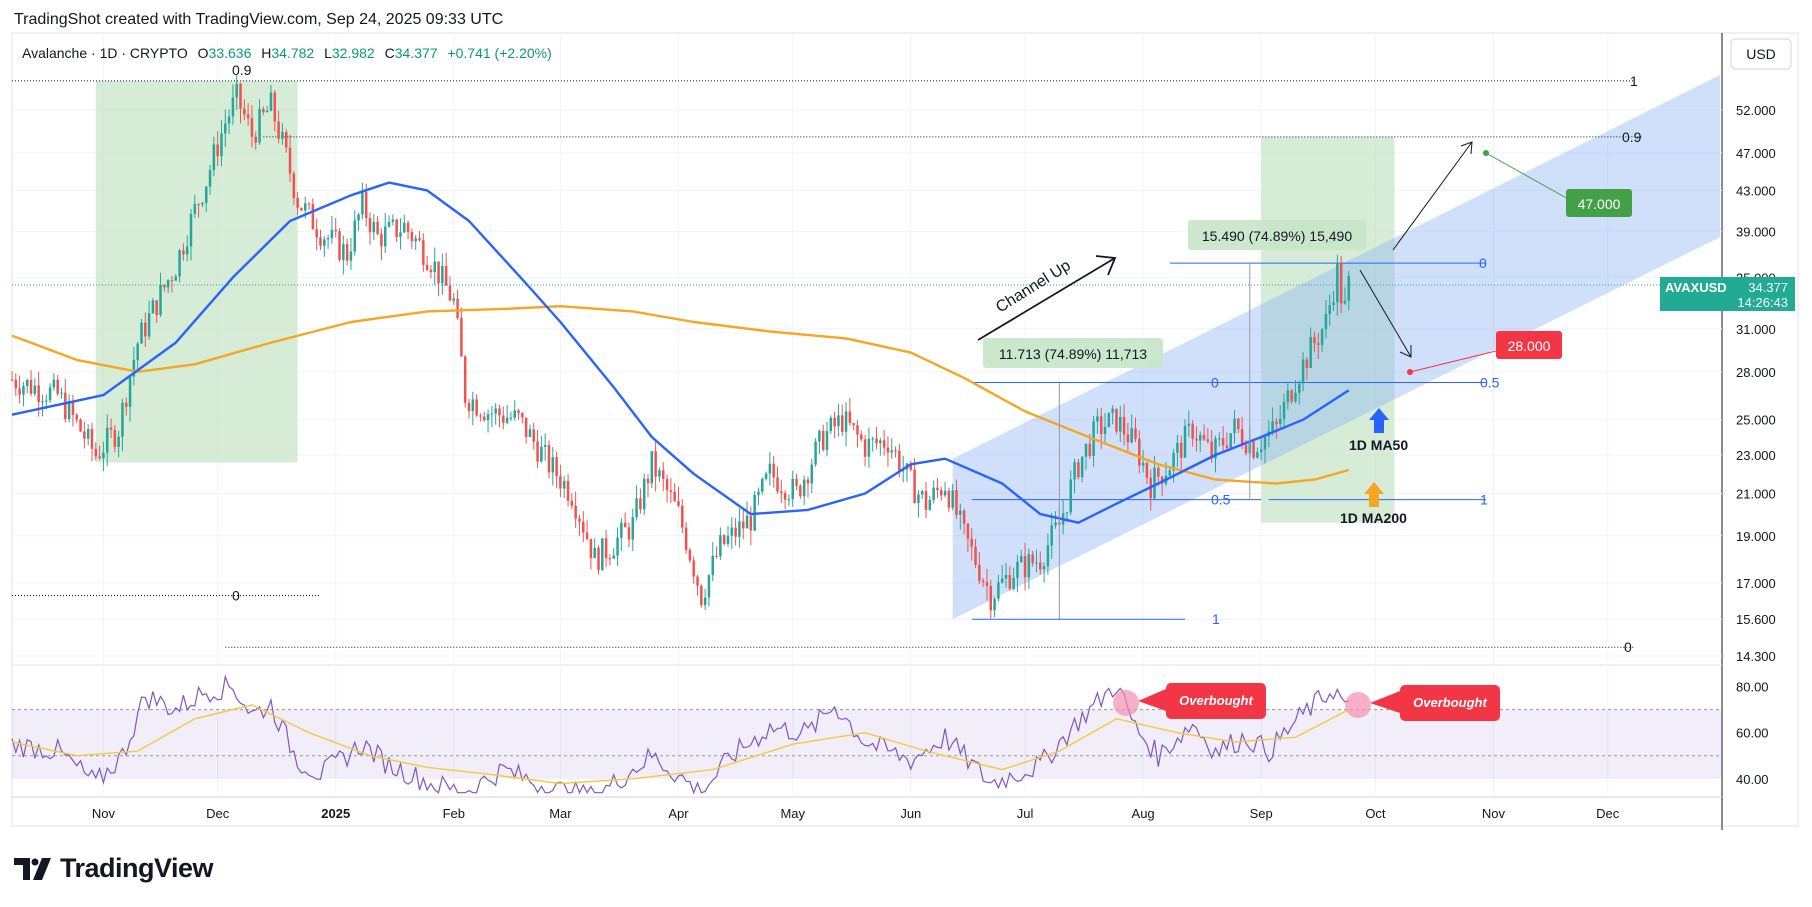  What do you see at coordinates (1756, 329) in the screenshot?
I see `price-tick-label: 31.000` at bounding box center [1756, 329].